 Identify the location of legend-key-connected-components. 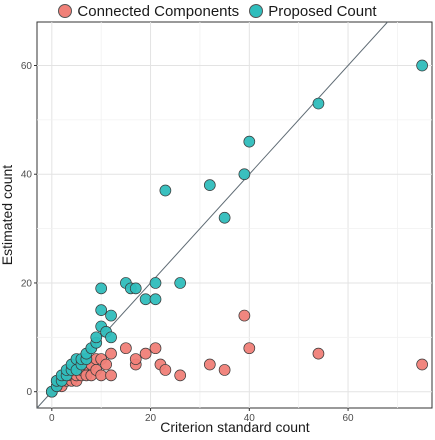
(65, 11).